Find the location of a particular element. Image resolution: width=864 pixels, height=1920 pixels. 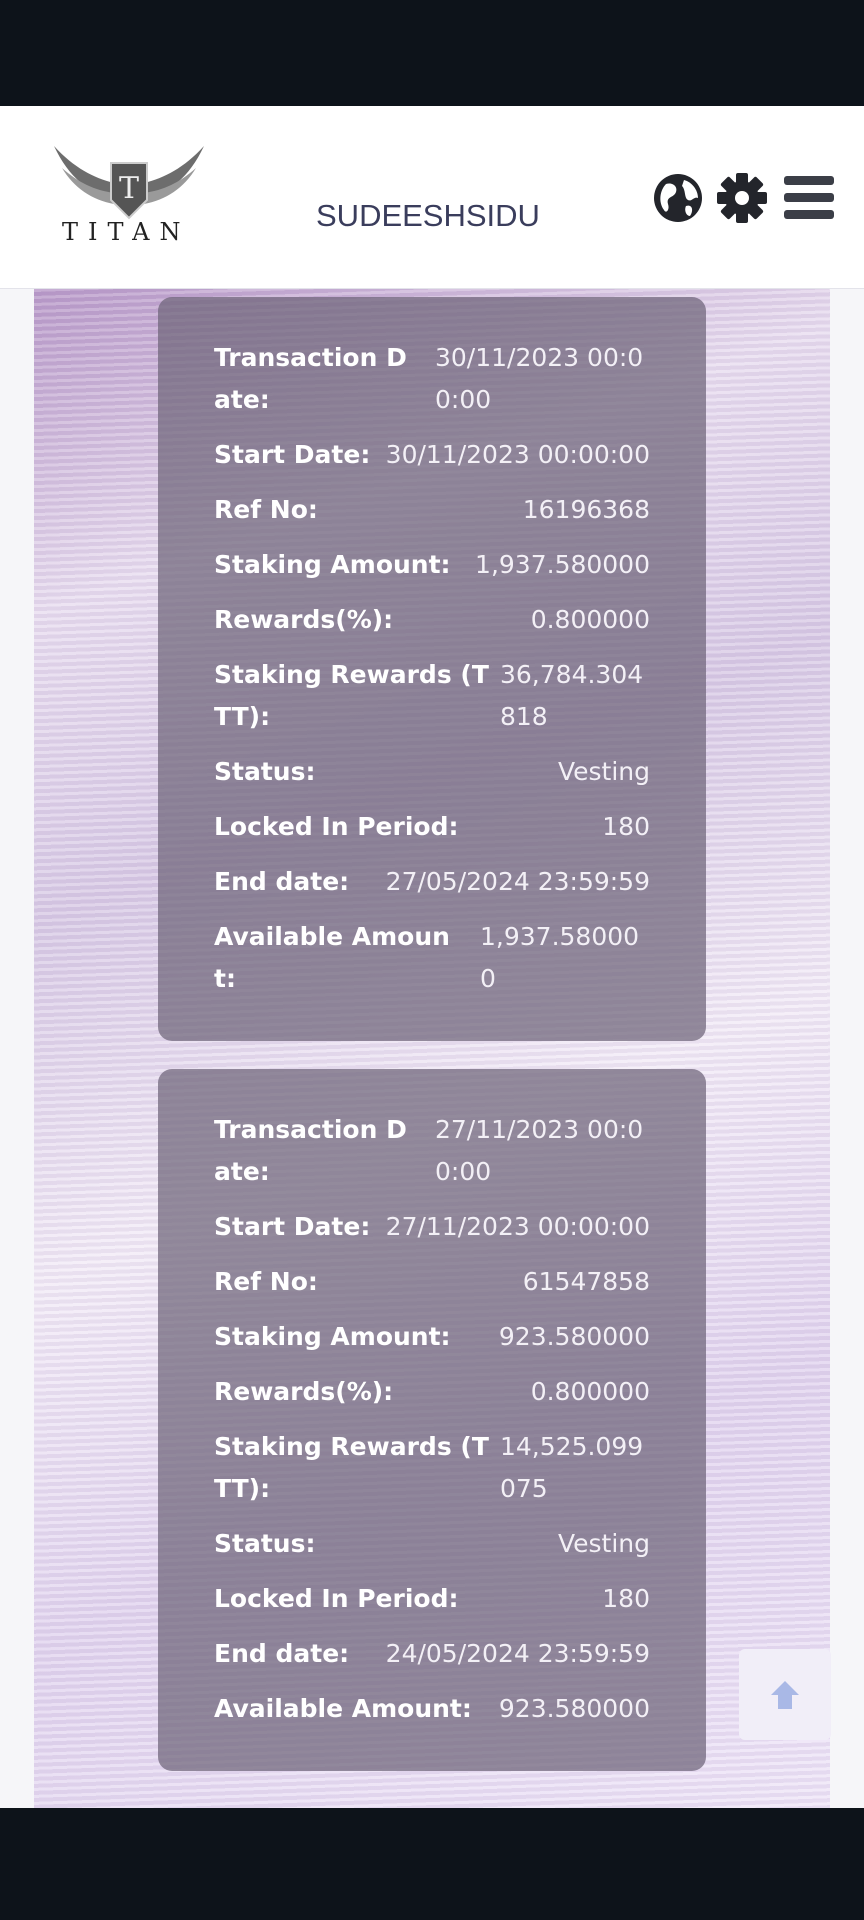

app-header: T TITAN SUDEESHSIDU is located at coordinates (432, 197).